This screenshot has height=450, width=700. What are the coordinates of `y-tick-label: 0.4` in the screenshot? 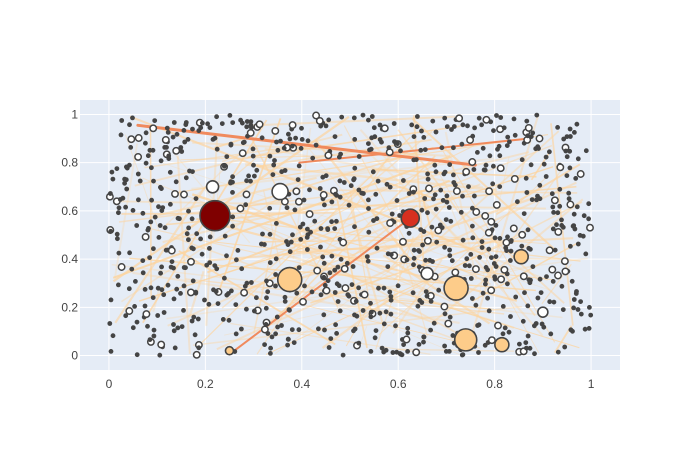 It's located at (69, 259).